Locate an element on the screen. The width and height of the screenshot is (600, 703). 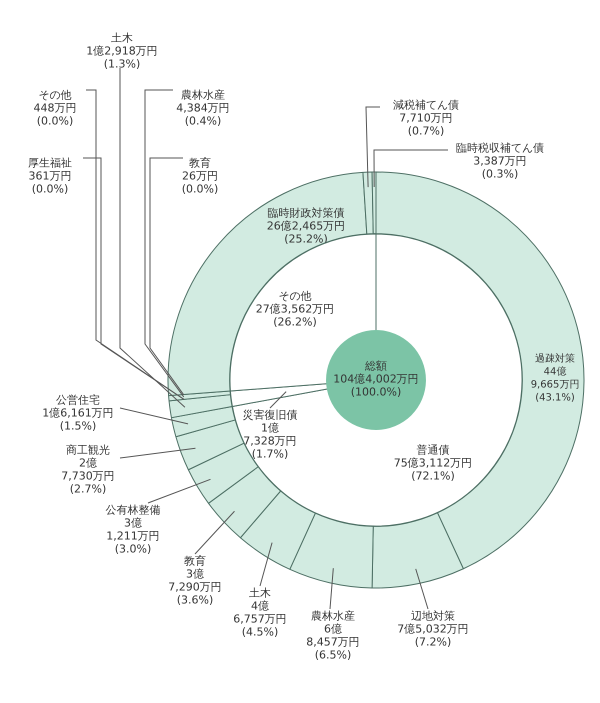
category-label: 厚生福祉 is located at coordinates (50, 163).